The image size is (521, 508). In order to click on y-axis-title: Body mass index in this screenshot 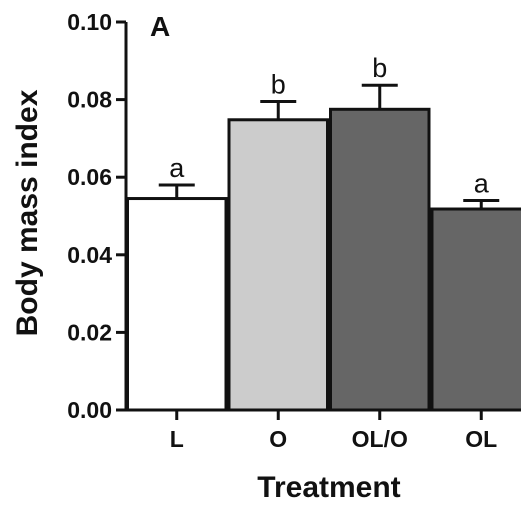, I will do `click(27, 212)`.